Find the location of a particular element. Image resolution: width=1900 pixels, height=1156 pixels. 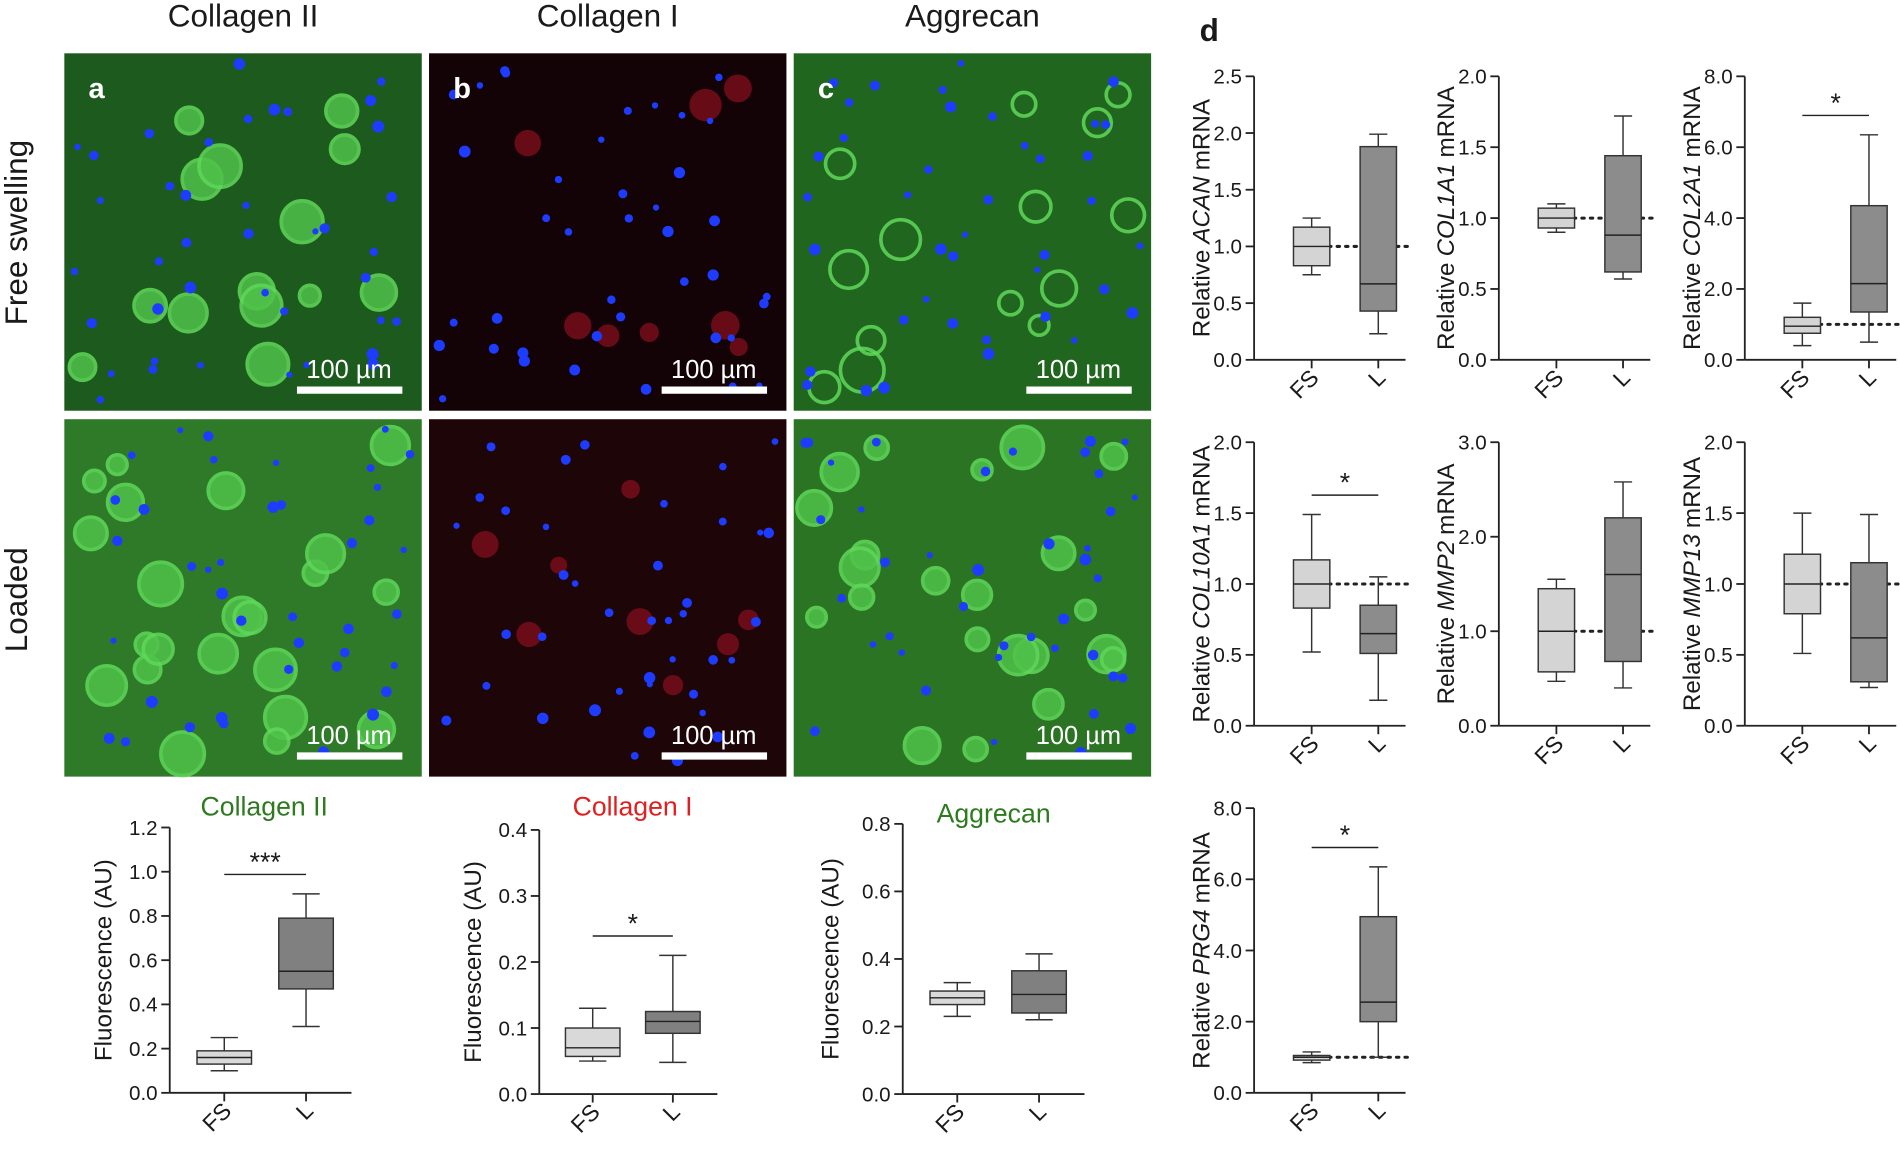

y-tick-label: 0.5 is located at coordinates (1227, 303).